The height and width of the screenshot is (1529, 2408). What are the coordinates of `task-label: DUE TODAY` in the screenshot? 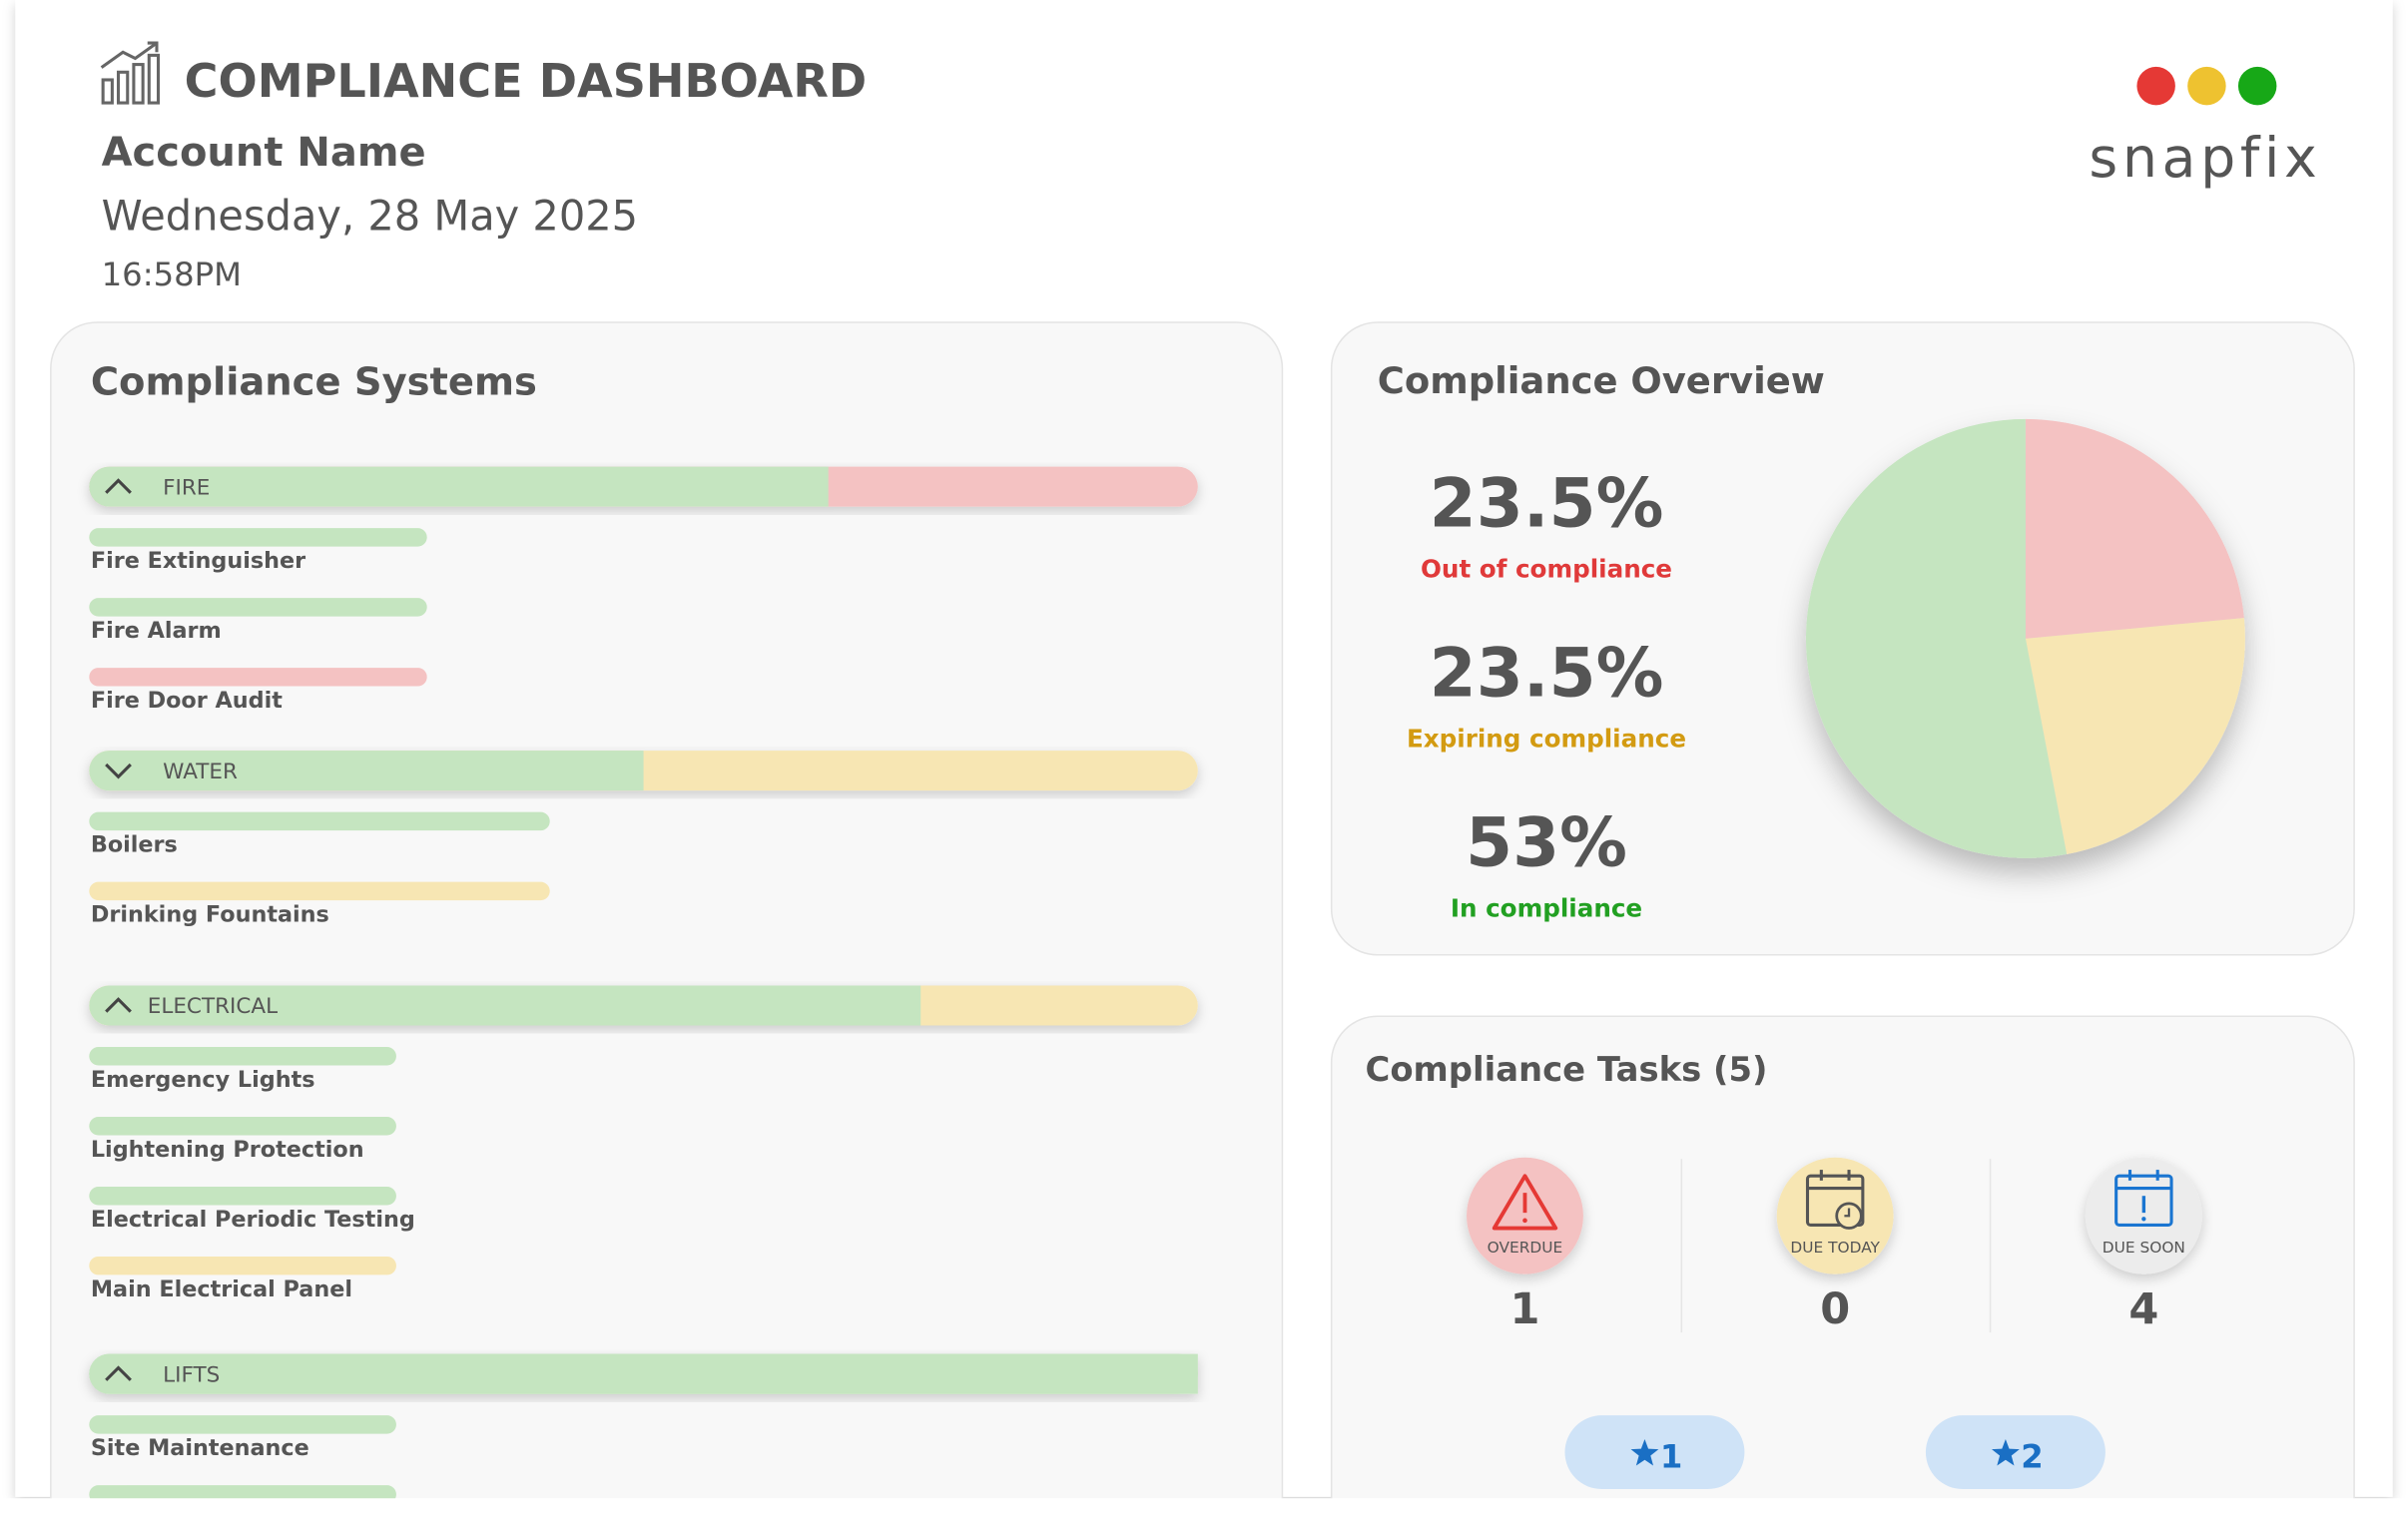 It's located at (1835, 1248).